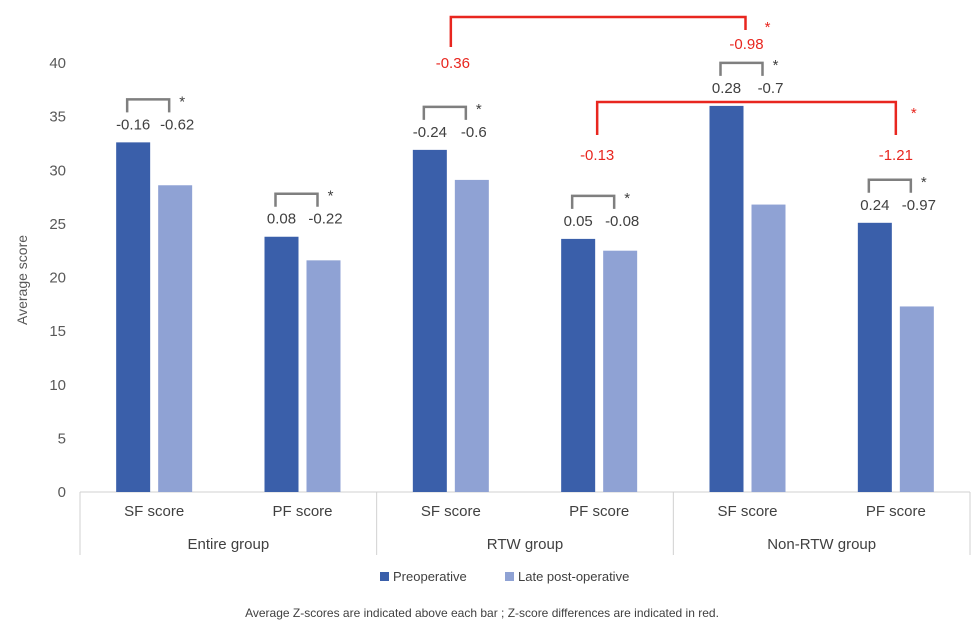  I want to click on x-group-labels: Entire group RTW group Non-RTW group, so click(531, 544).